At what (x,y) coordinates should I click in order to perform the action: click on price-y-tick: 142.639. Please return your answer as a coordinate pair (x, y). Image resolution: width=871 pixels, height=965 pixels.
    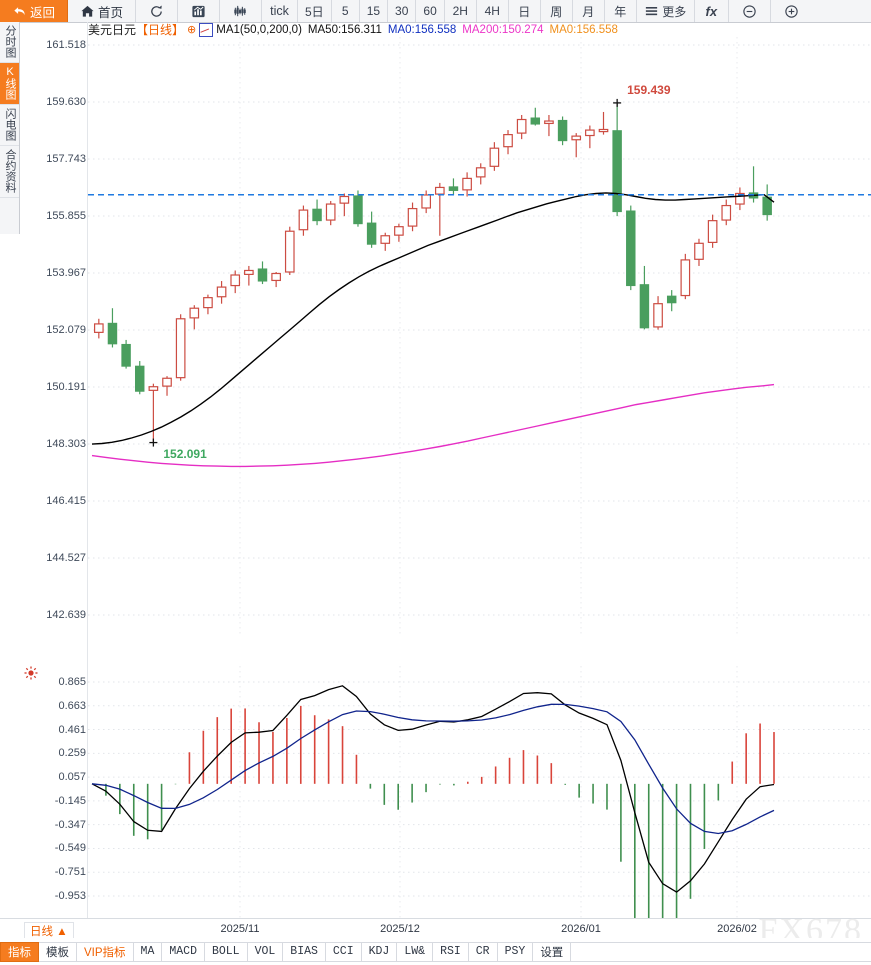
    Looking at the image, I should click on (66, 615).